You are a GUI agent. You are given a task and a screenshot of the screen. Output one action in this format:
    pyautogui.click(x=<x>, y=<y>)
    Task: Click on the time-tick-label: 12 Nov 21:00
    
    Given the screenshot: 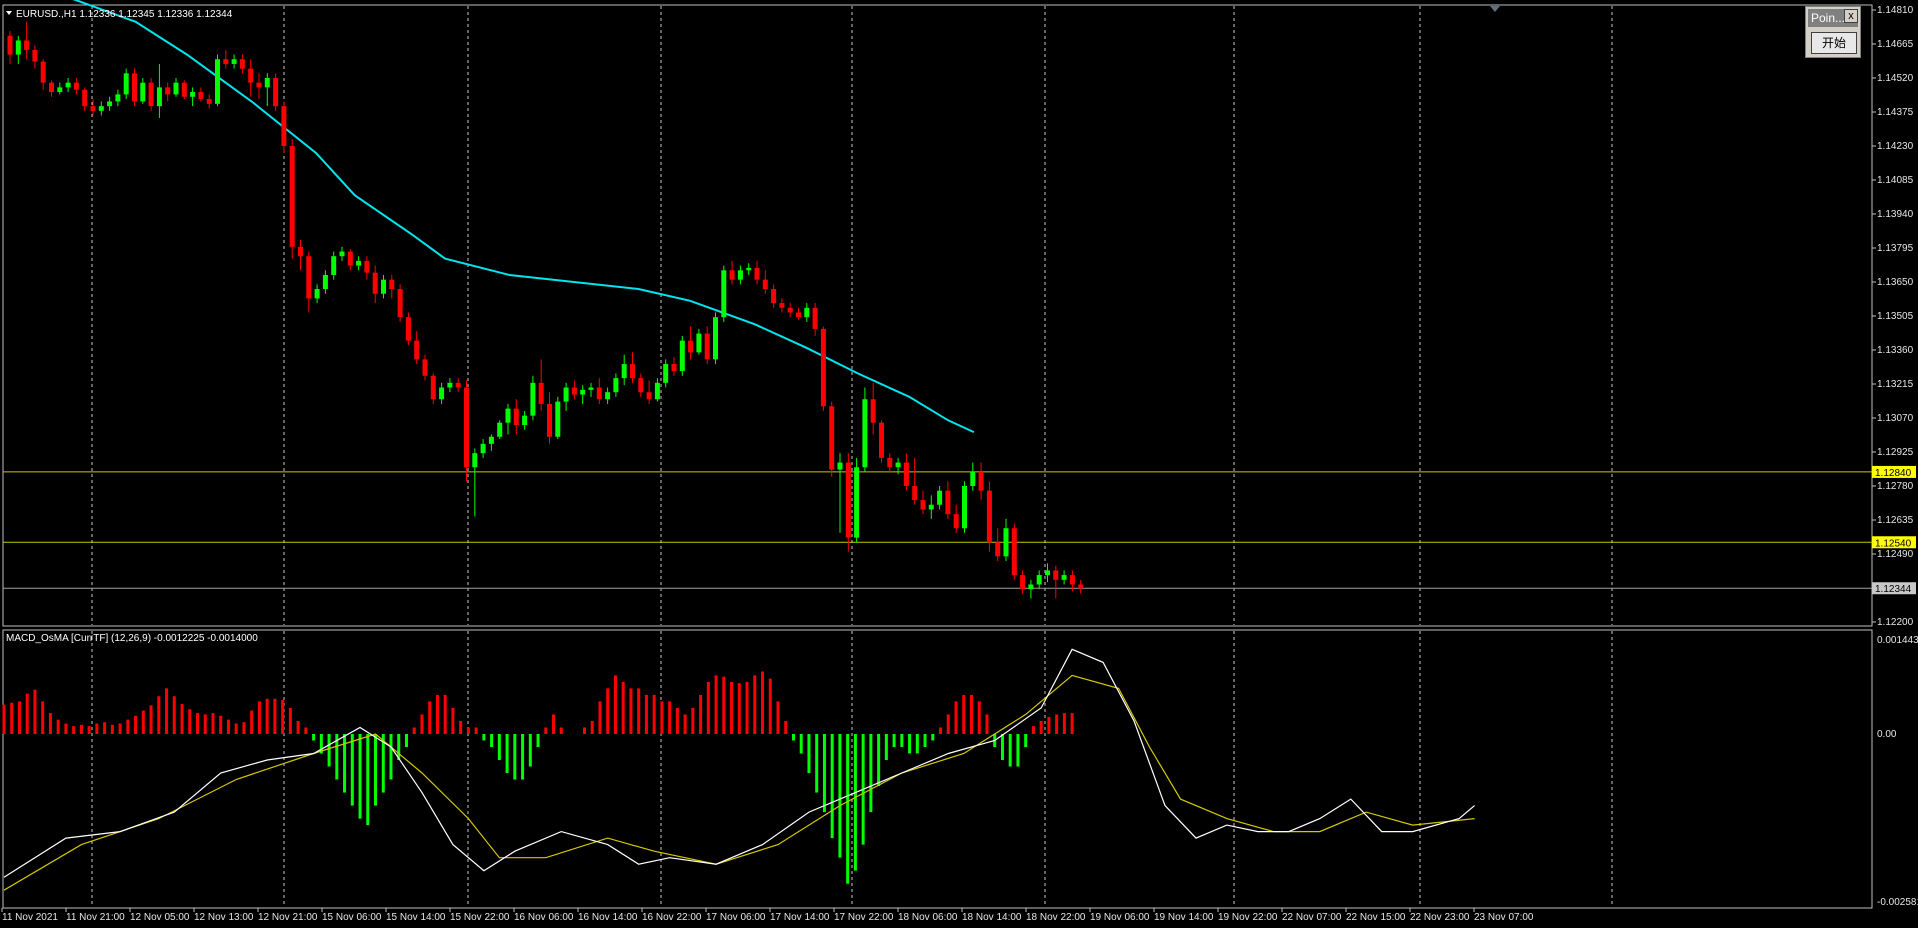 What is the action you would take?
    pyautogui.click(x=288, y=917)
    